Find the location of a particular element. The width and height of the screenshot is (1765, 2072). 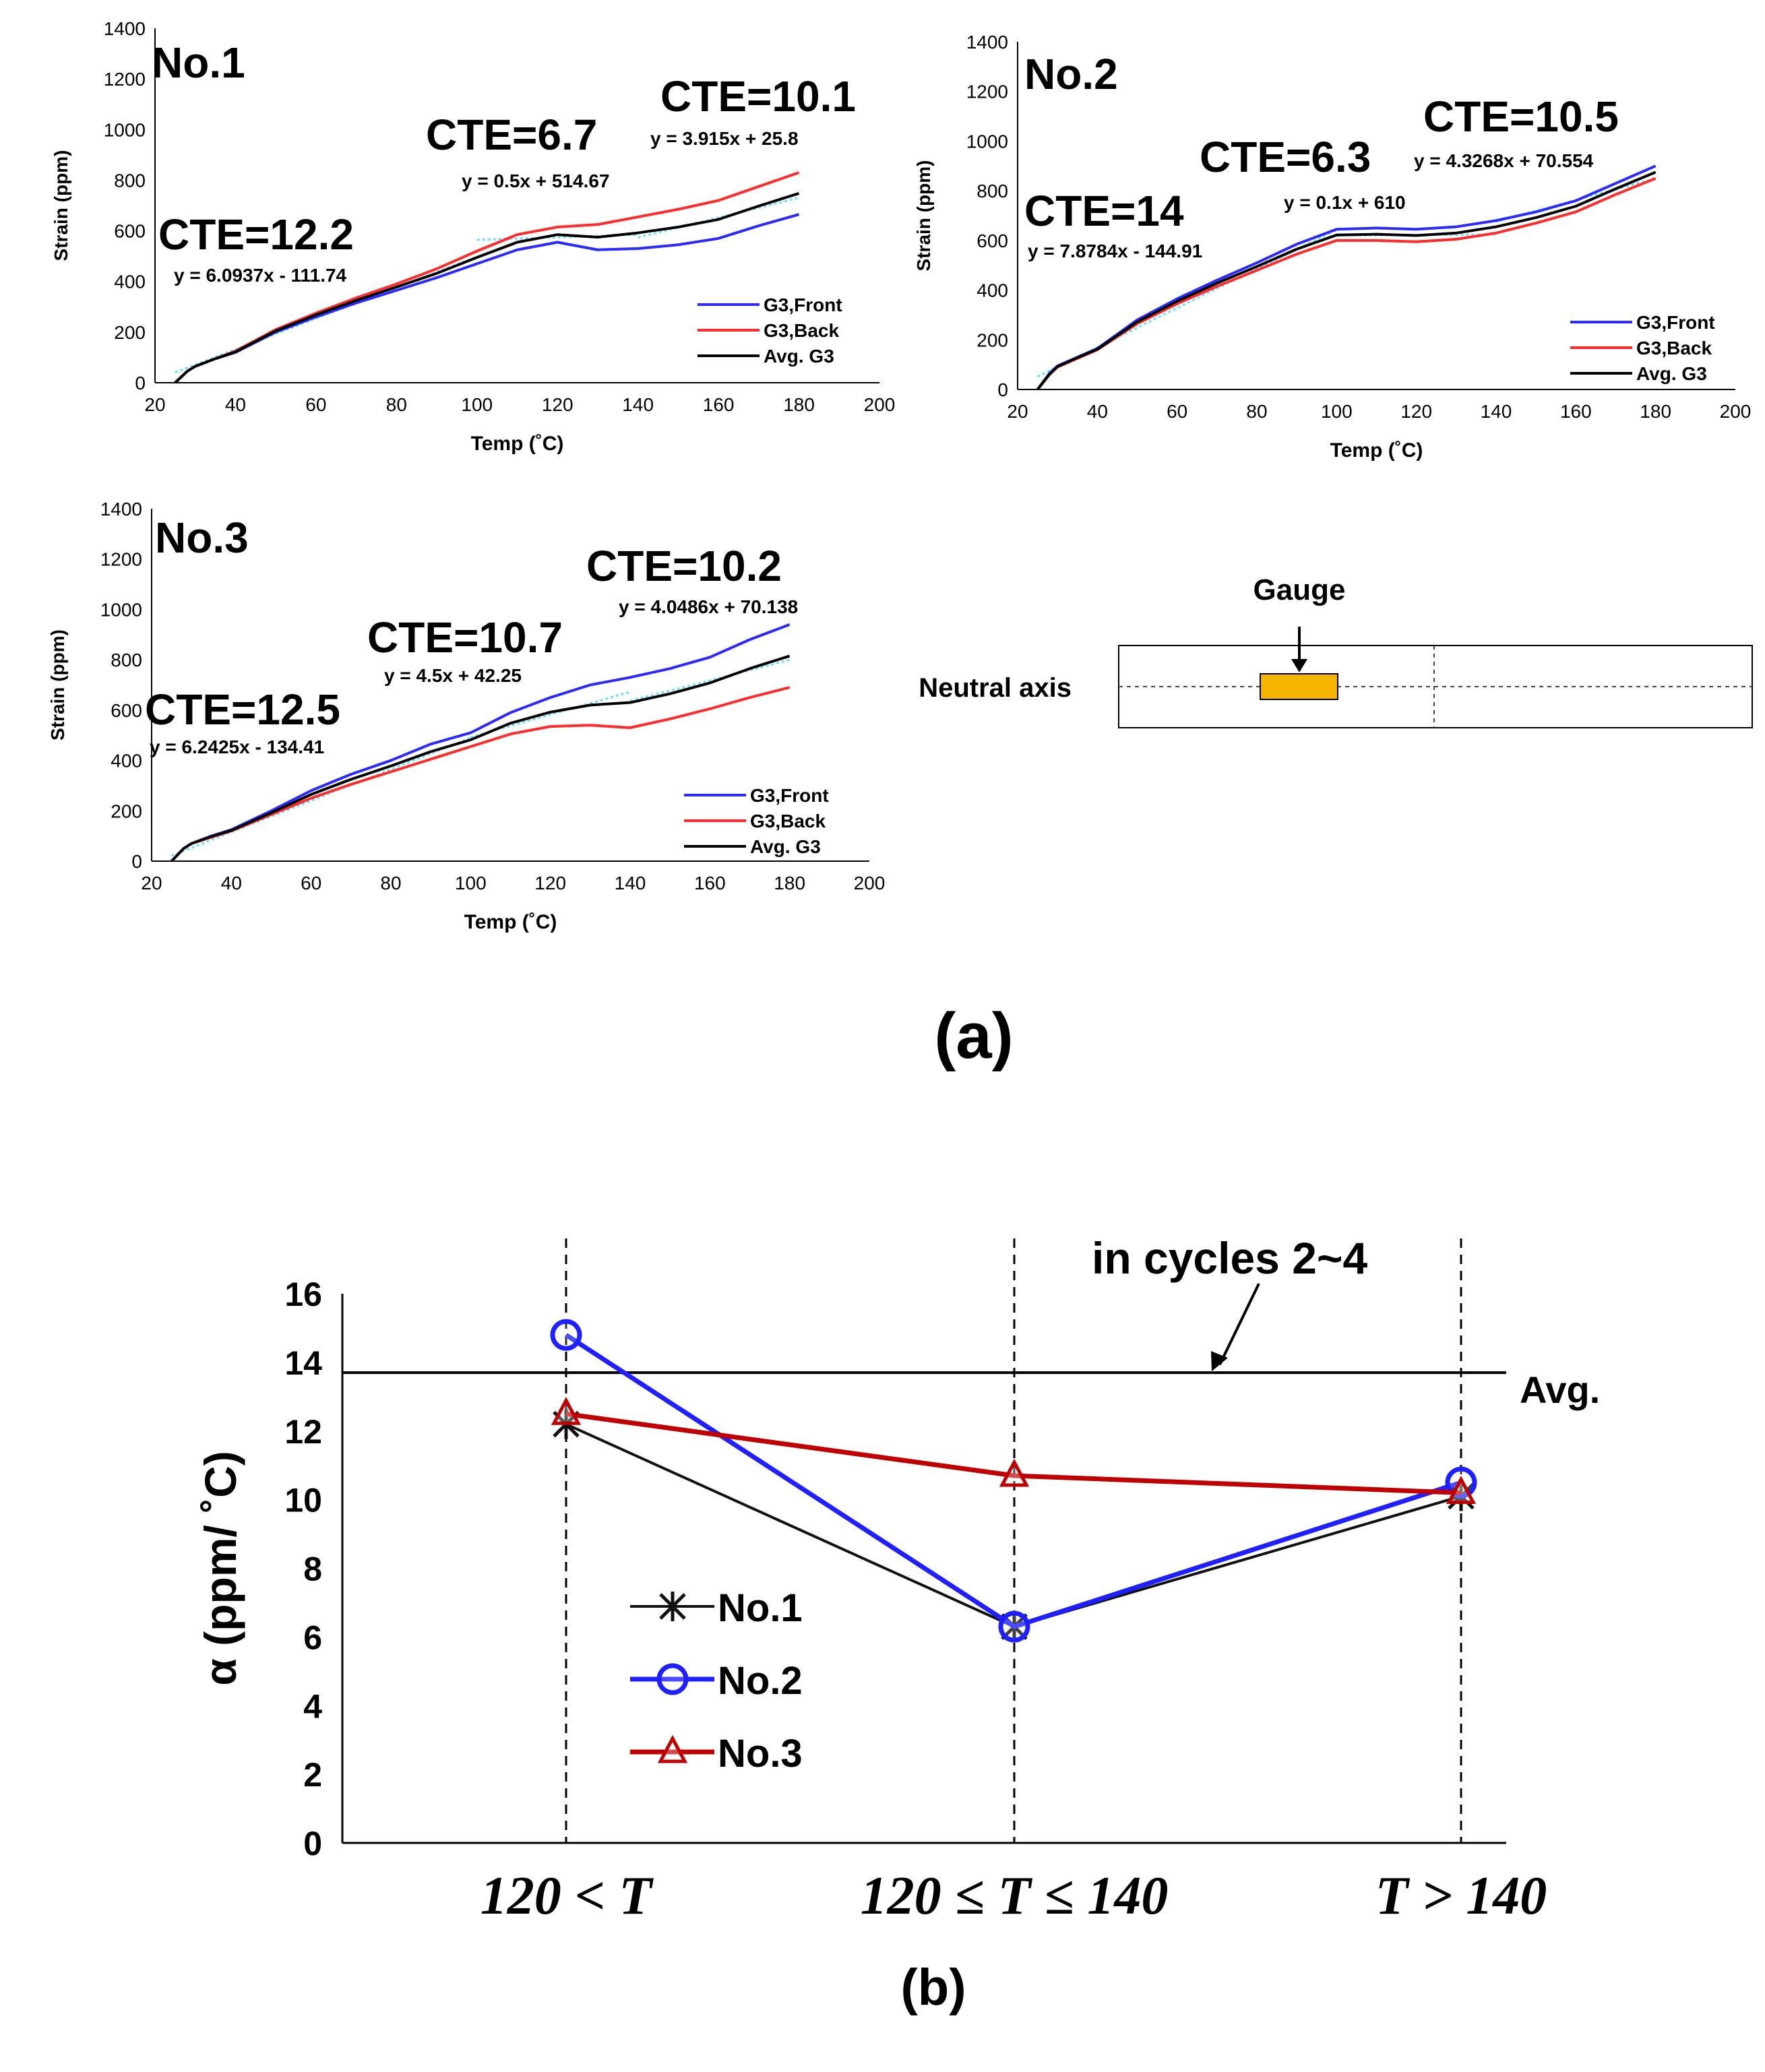

y-axis-label: α (ppm/ ˚C) is located at coordinates (220, 1568).